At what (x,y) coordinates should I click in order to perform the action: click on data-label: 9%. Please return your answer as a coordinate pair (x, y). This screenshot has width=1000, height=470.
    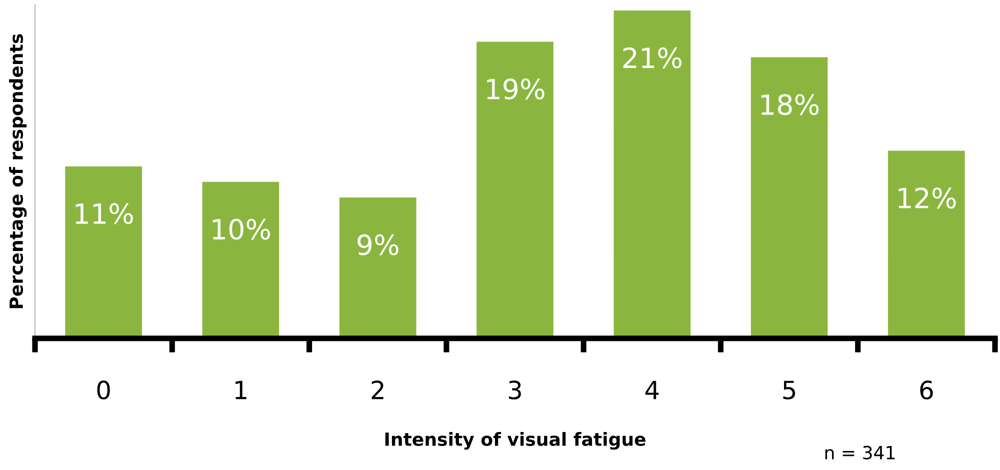
    Looking at the image, I should click on (378, 245).